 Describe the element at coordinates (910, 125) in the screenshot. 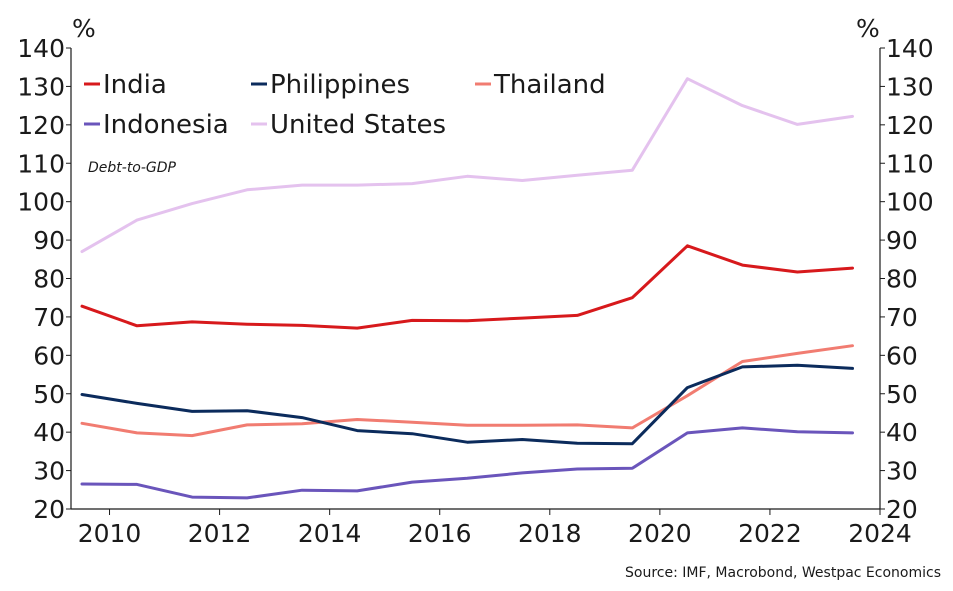

I see `y-tick-label-right: 120` at that location.